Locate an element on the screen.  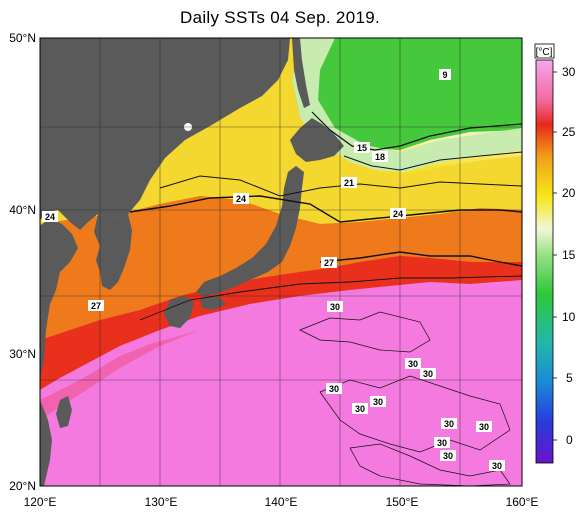
cold-water-region is located at coordinates (417, 94).